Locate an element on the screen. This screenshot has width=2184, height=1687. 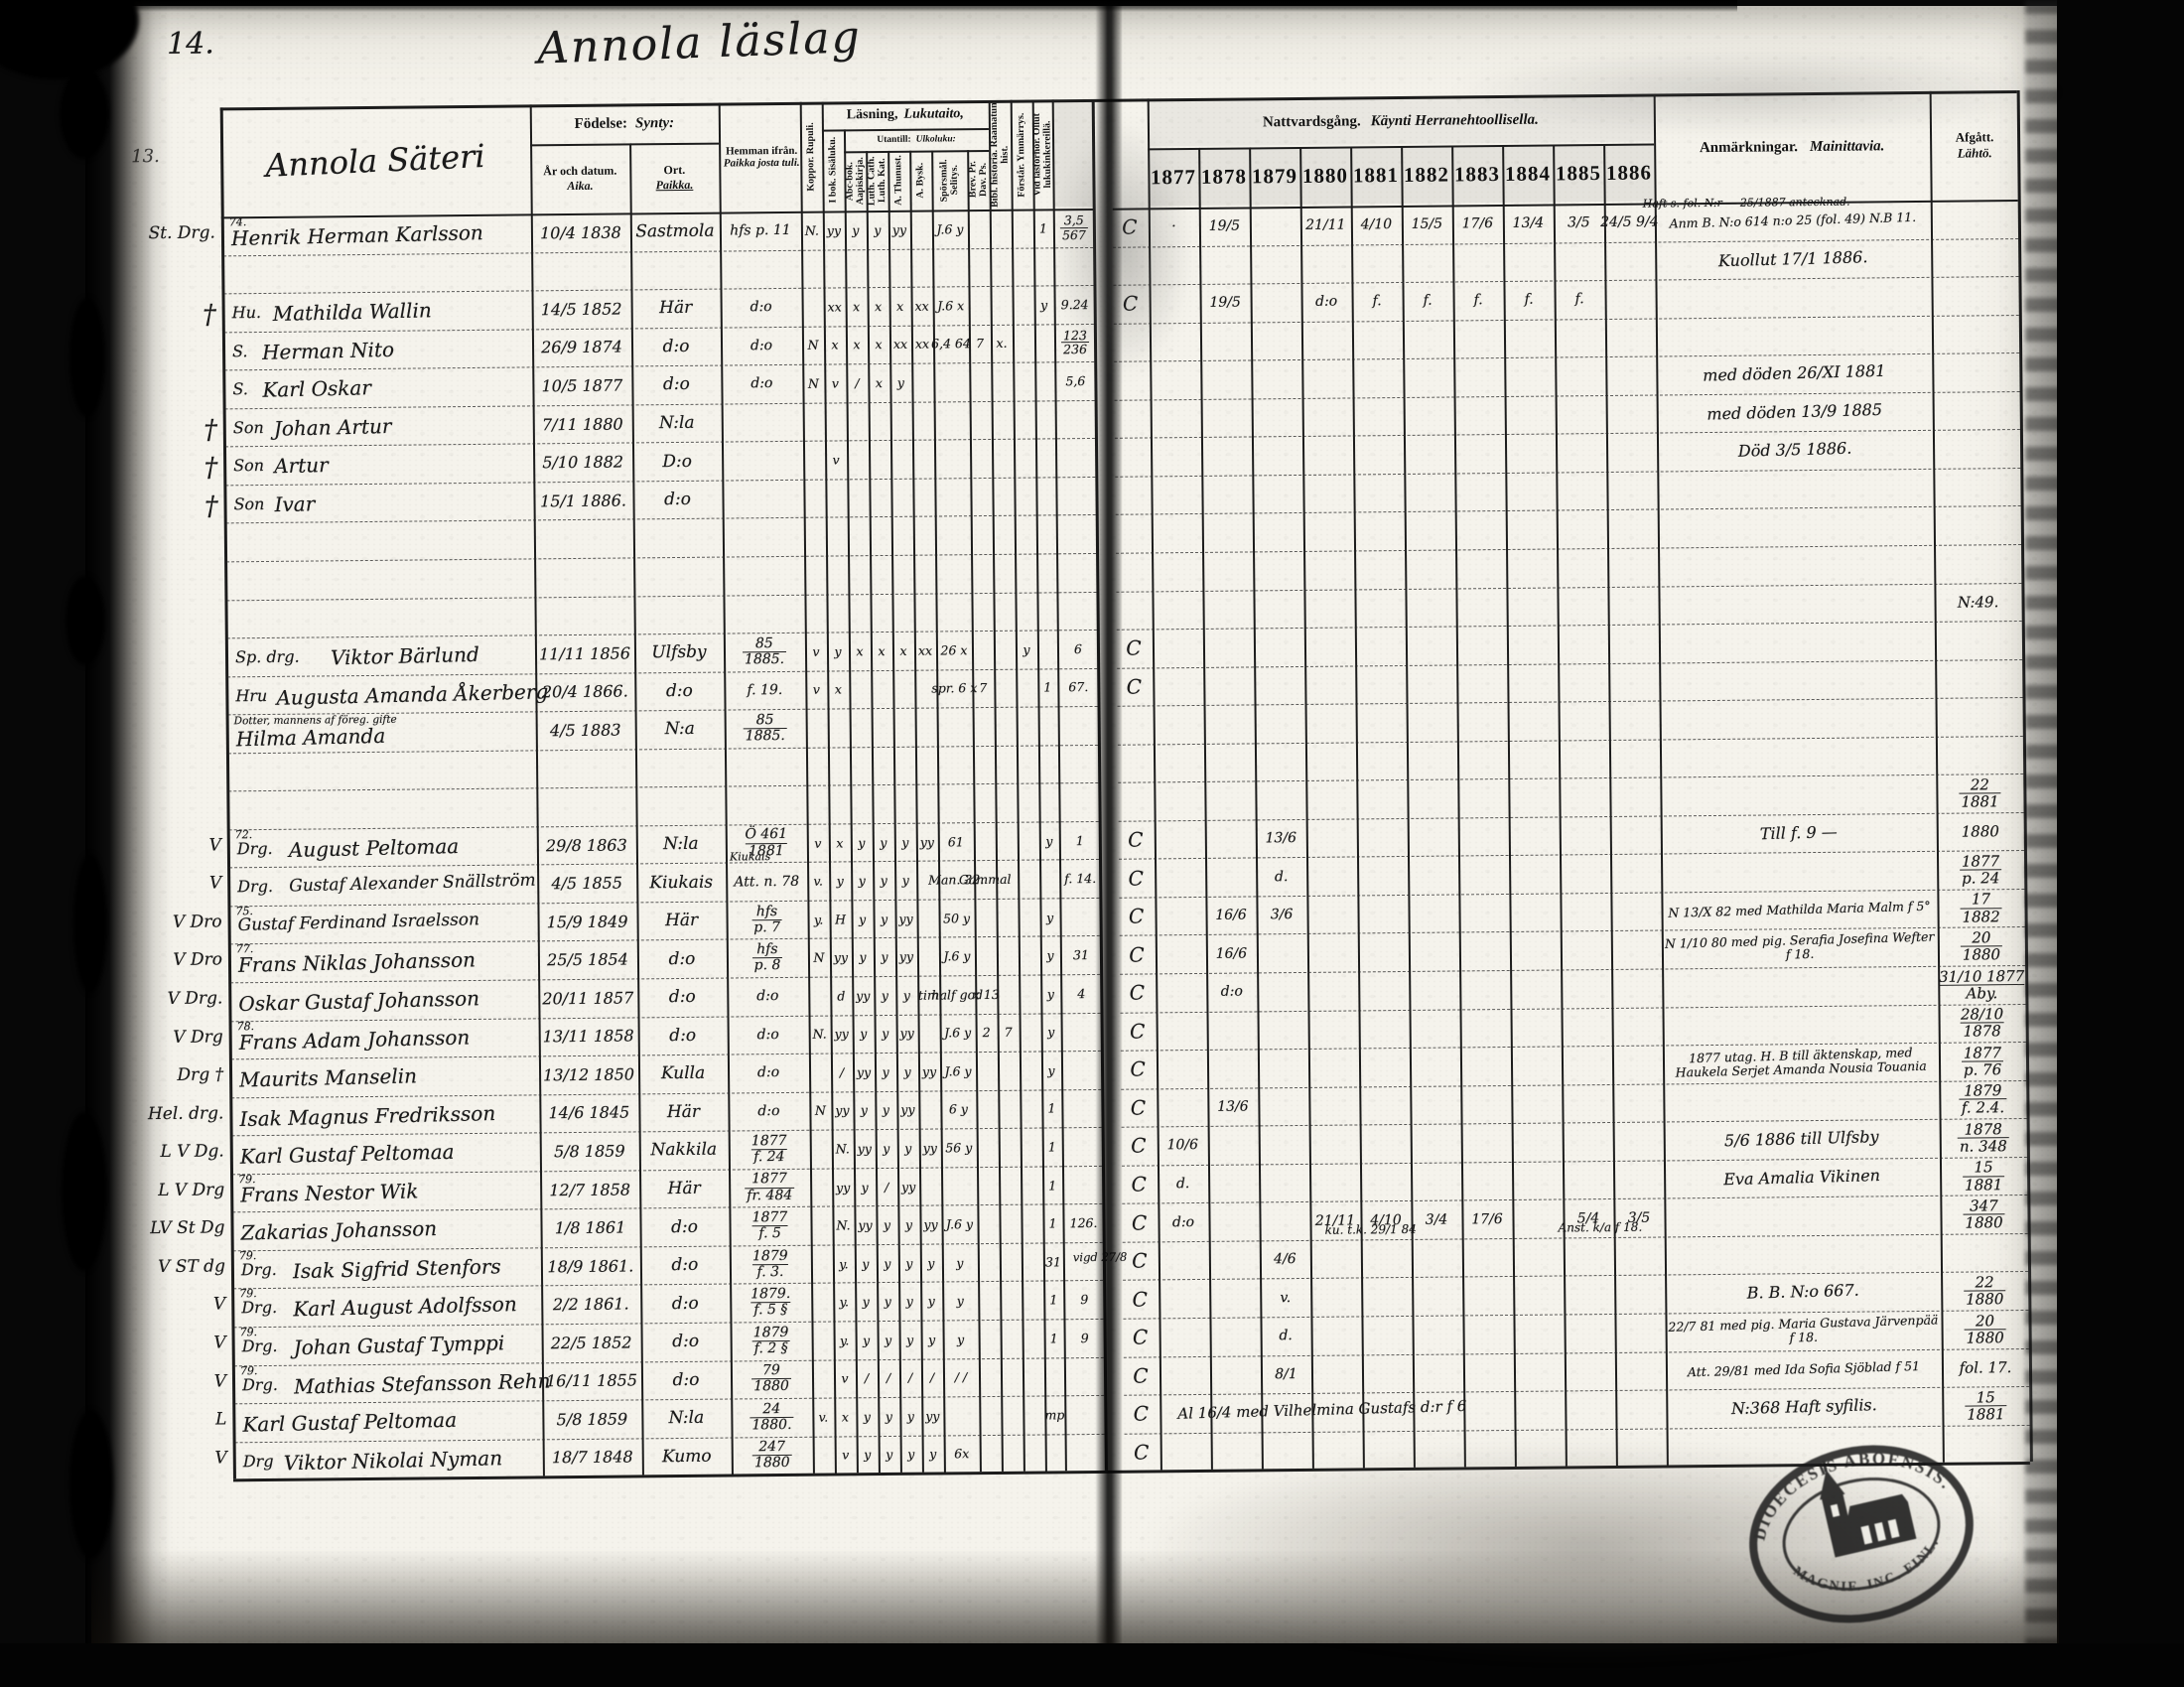
row-mark-ibok: yy is located at coordinates (841, 957).